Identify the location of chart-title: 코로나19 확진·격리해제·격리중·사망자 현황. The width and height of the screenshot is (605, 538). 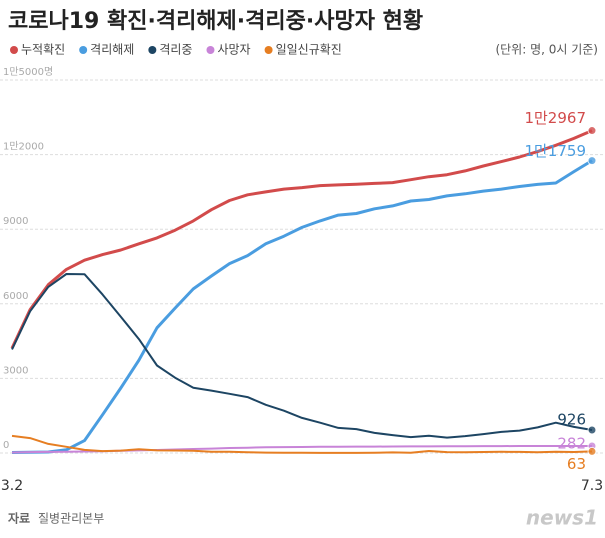
(215, 21).